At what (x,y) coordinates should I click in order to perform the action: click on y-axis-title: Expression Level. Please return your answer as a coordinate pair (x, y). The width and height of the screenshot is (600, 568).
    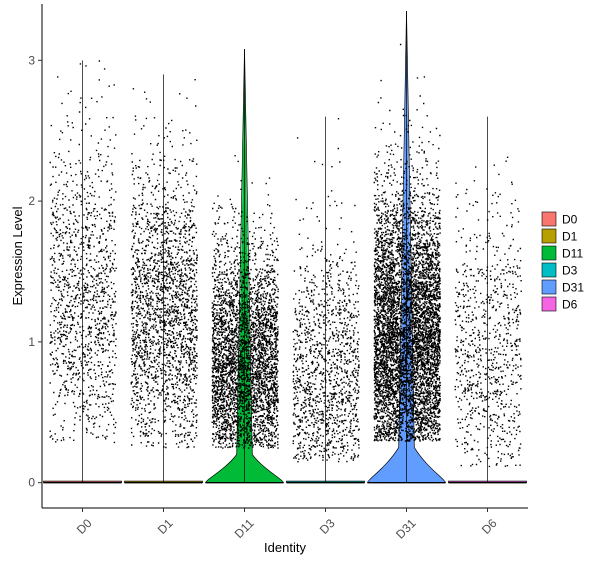
    Looking at the image, I should click on (17, 255).